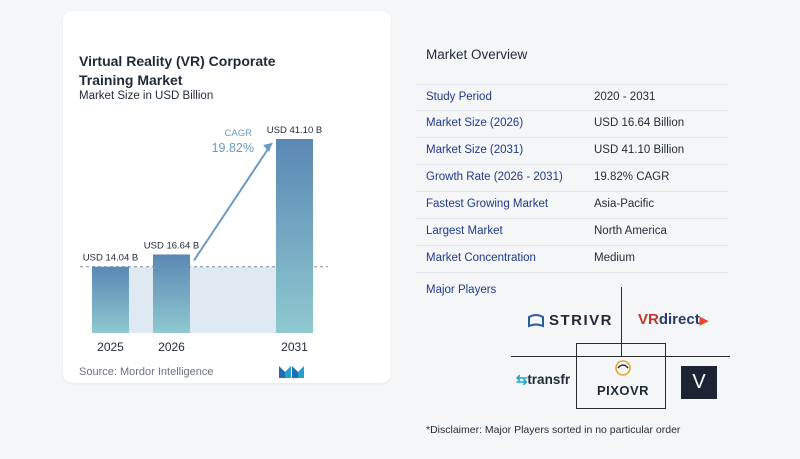 This screenshot has width=800, height=459. Describe the element at coordinates (475, 150) in the screenshot. I see `overview-label: Market Size (2031)` at that location.